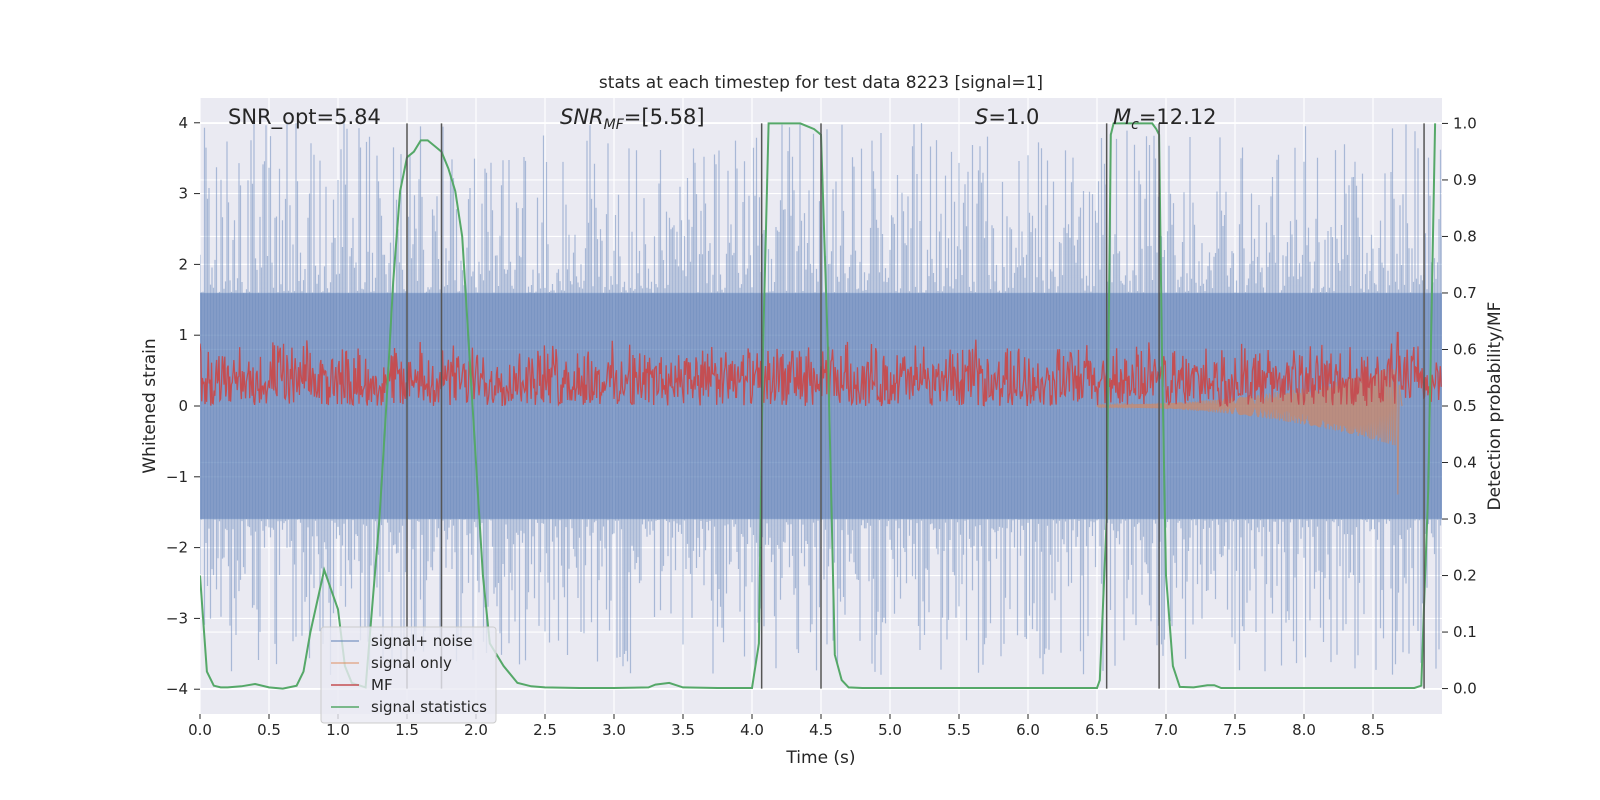 Image resolution: width=1600 pixels, height=800 pixels. I want to click on yr-tick-label-7: 0.3, so click(1465, 519).